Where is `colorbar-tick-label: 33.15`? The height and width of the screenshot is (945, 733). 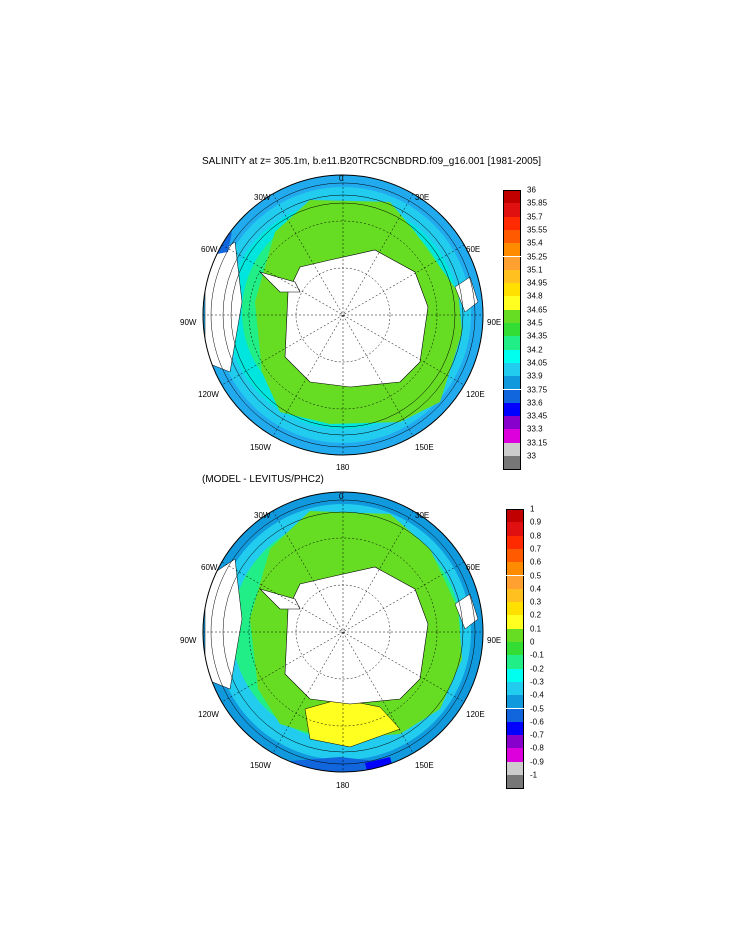 colorbar-tick-label: 33.15 is located at coordinates (537, 443).